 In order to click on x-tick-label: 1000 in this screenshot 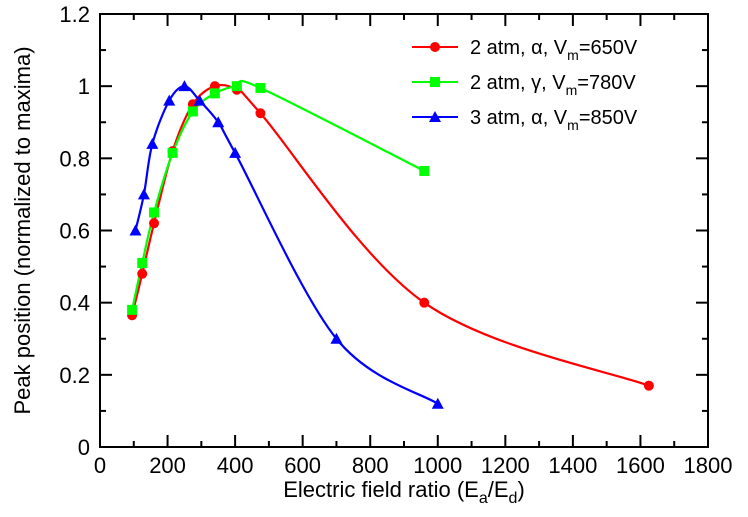, I will do `click(437, 465)`.